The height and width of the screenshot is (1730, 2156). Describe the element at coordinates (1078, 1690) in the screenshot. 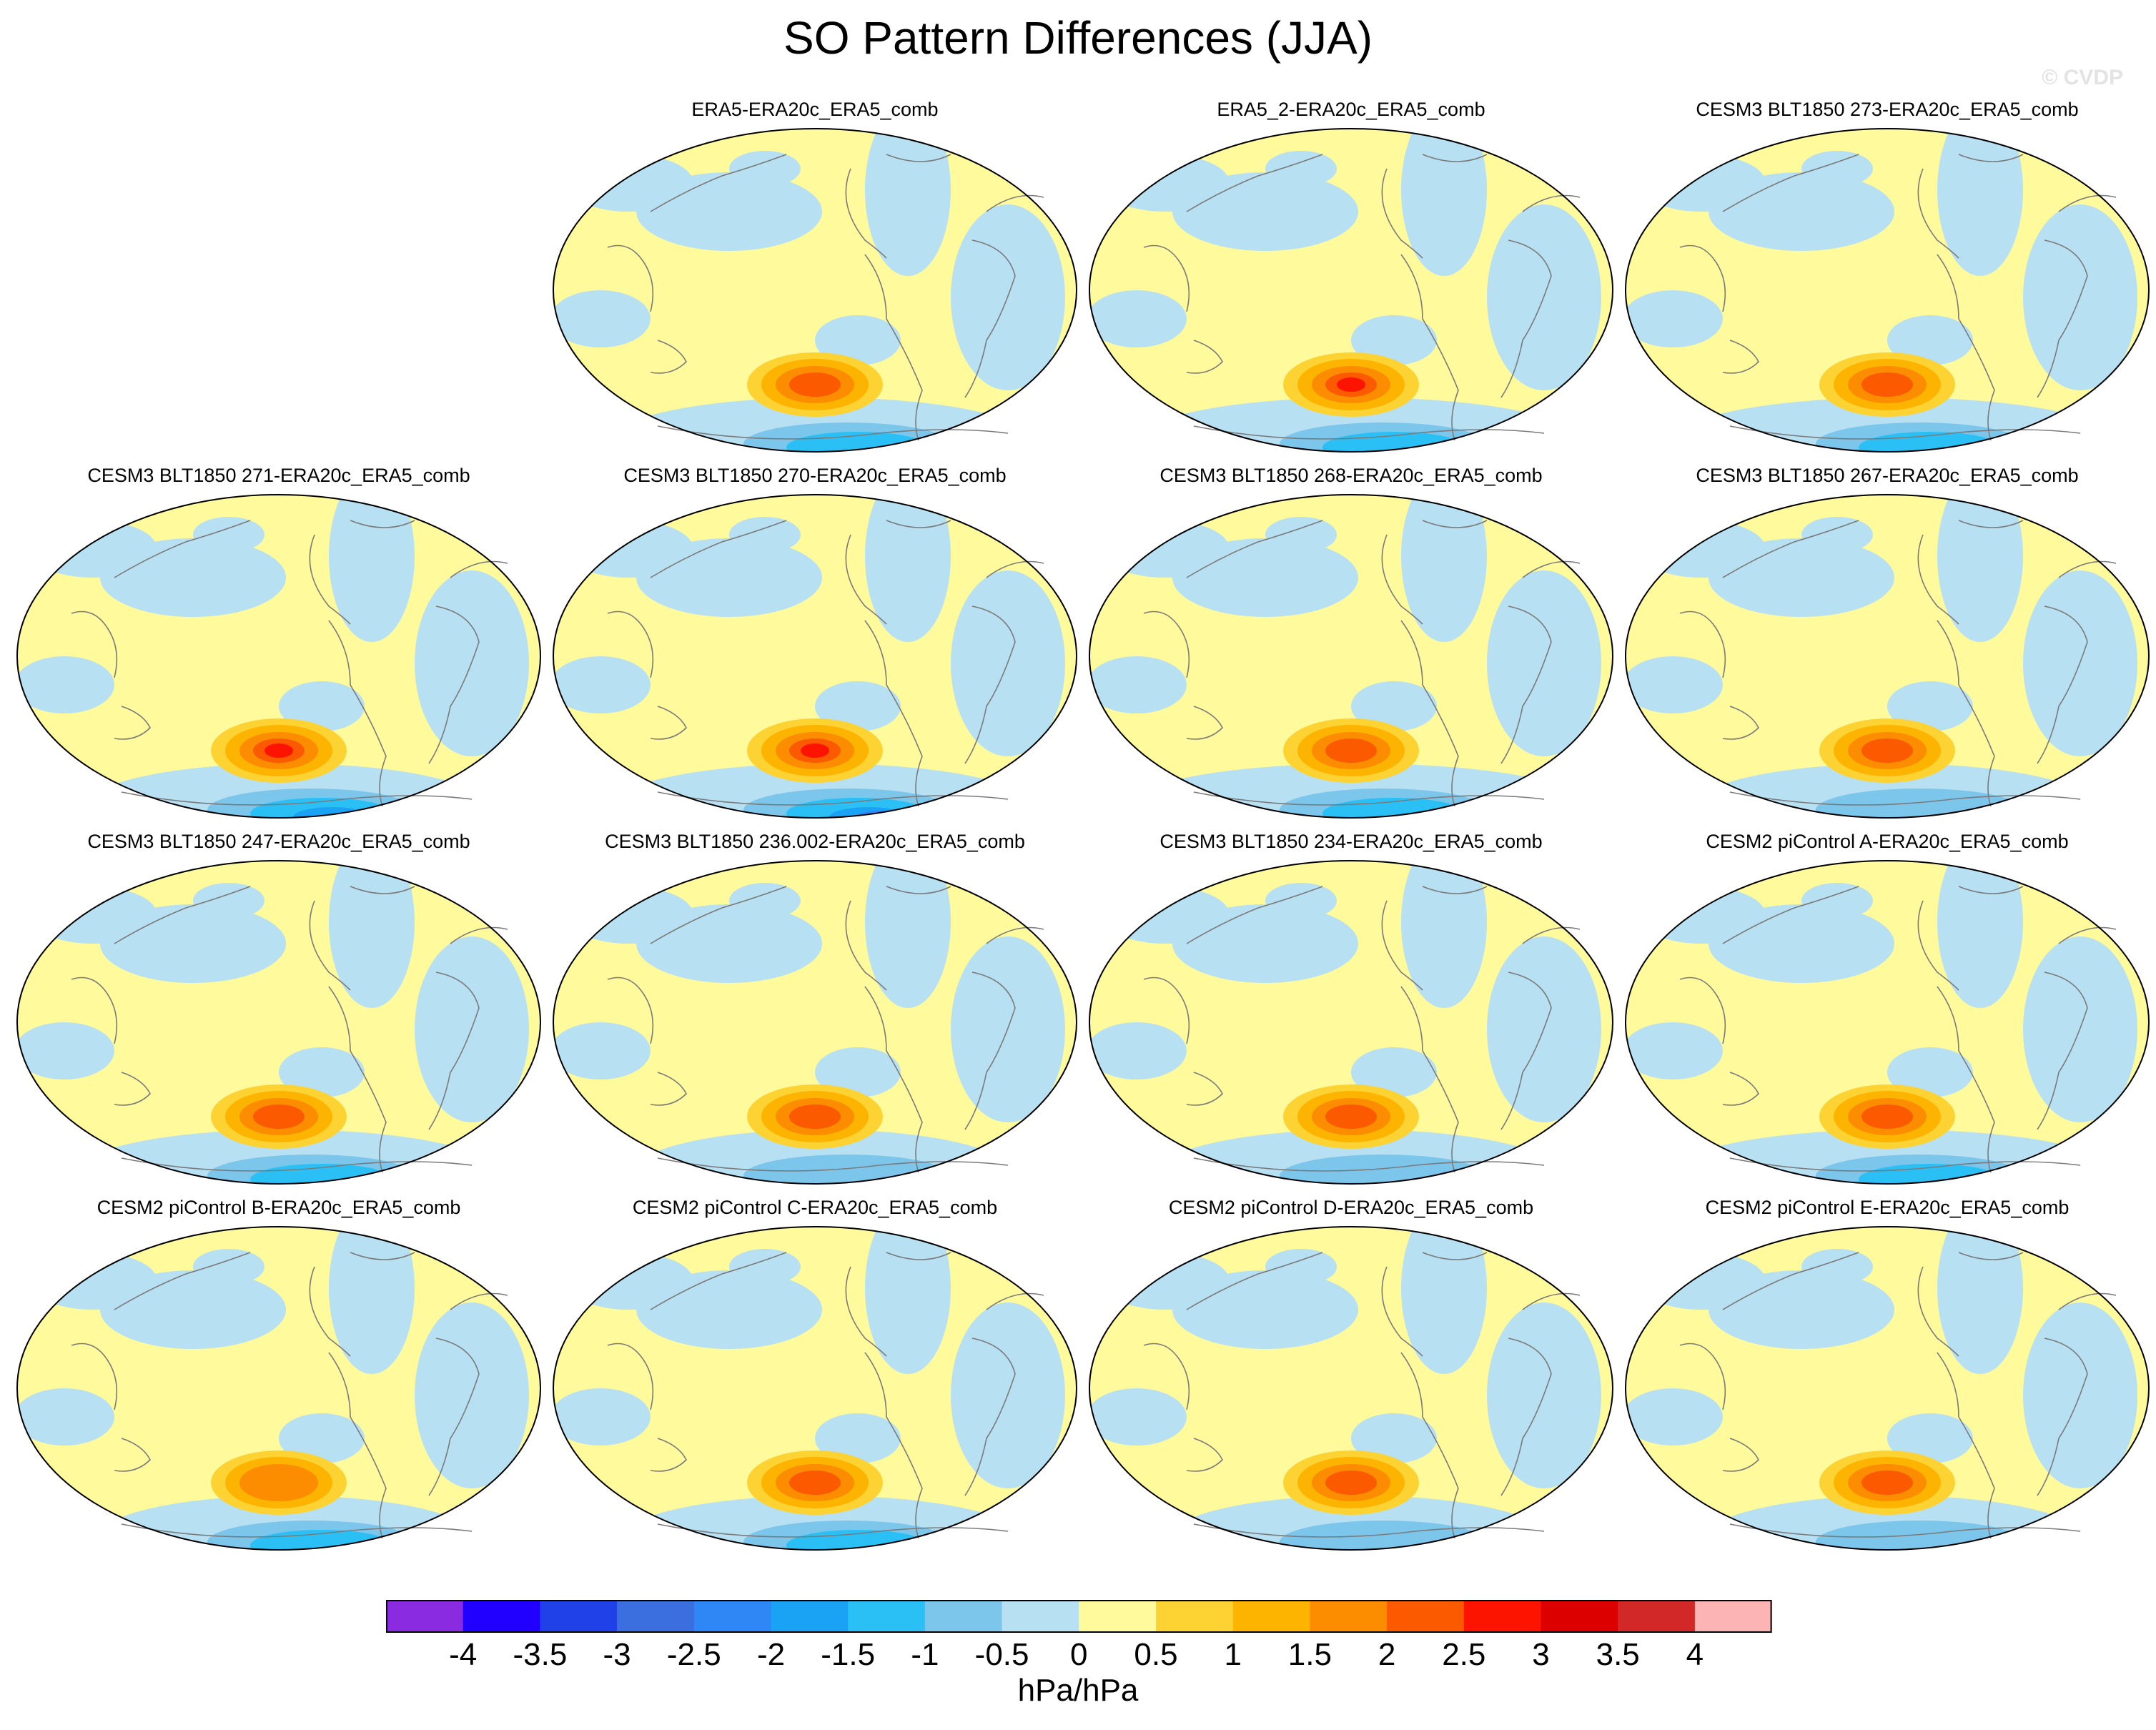

I see `colorbar-units: hPa/hPa` at that location.